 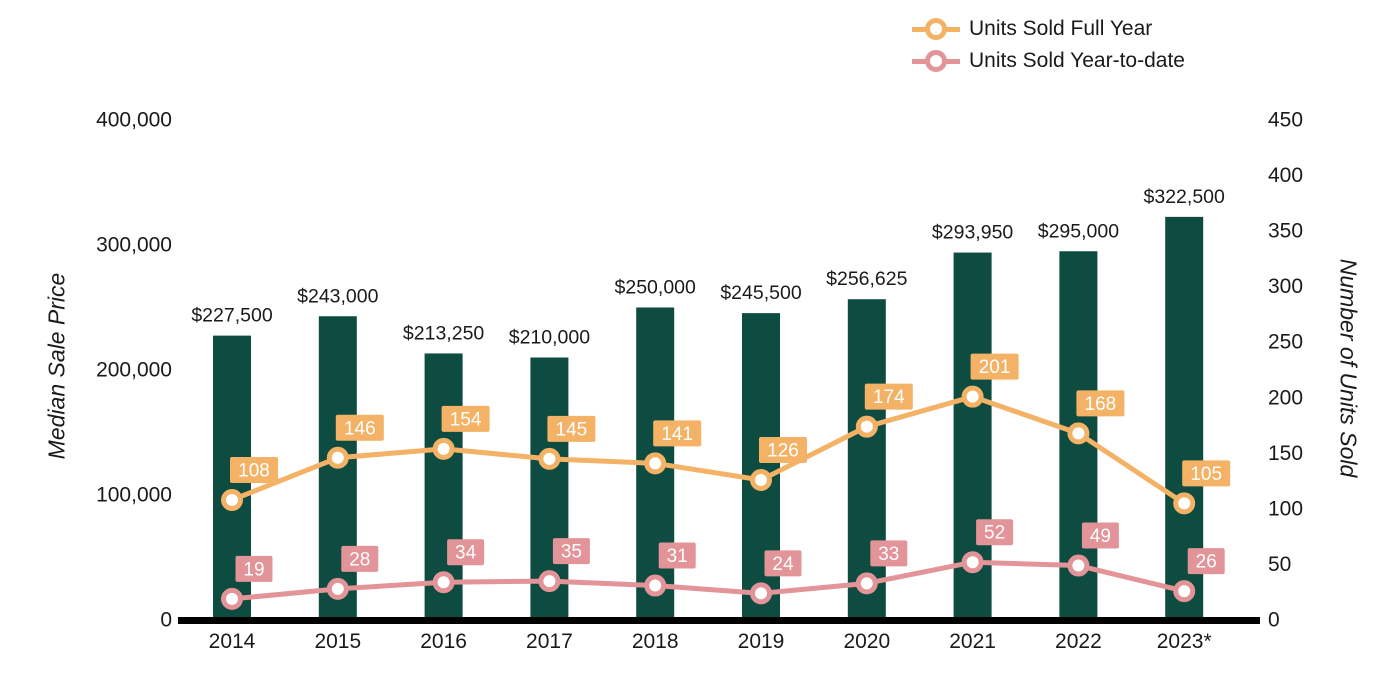 I want to click on point-value-label: 34, so click(x=466, y=553).